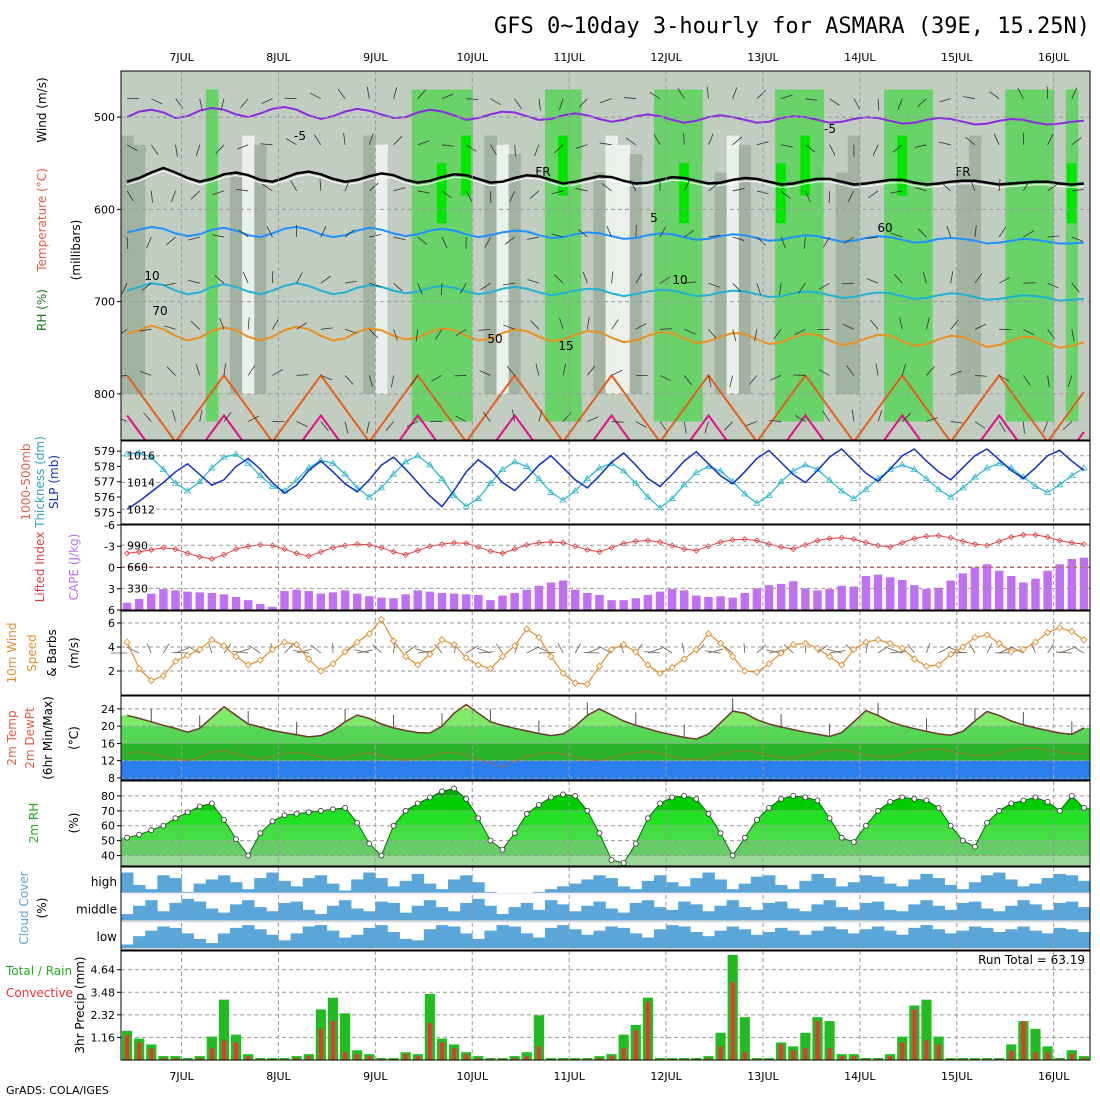 This screenshot has height=1100, width=1100. What do you see at coordinates (605, 757) in the screenshot?
I see `dewpoint-line` at bounding box center [605, 757].